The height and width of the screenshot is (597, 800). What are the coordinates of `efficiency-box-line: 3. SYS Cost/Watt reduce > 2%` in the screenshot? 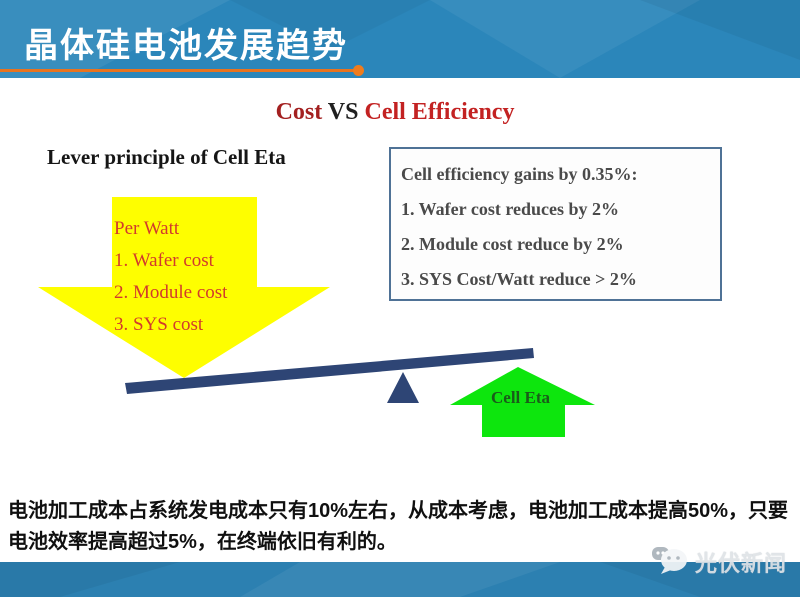 It's located at (519, 279).